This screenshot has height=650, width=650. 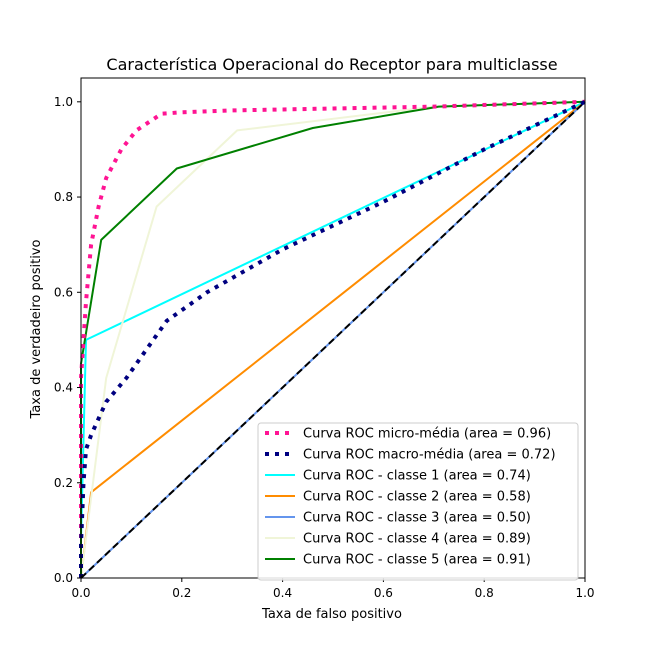 I want to click on y-axis-ticks: 0.0 0.2 0.4 0.6 0.8 1.0, so click(x=67, y=340).